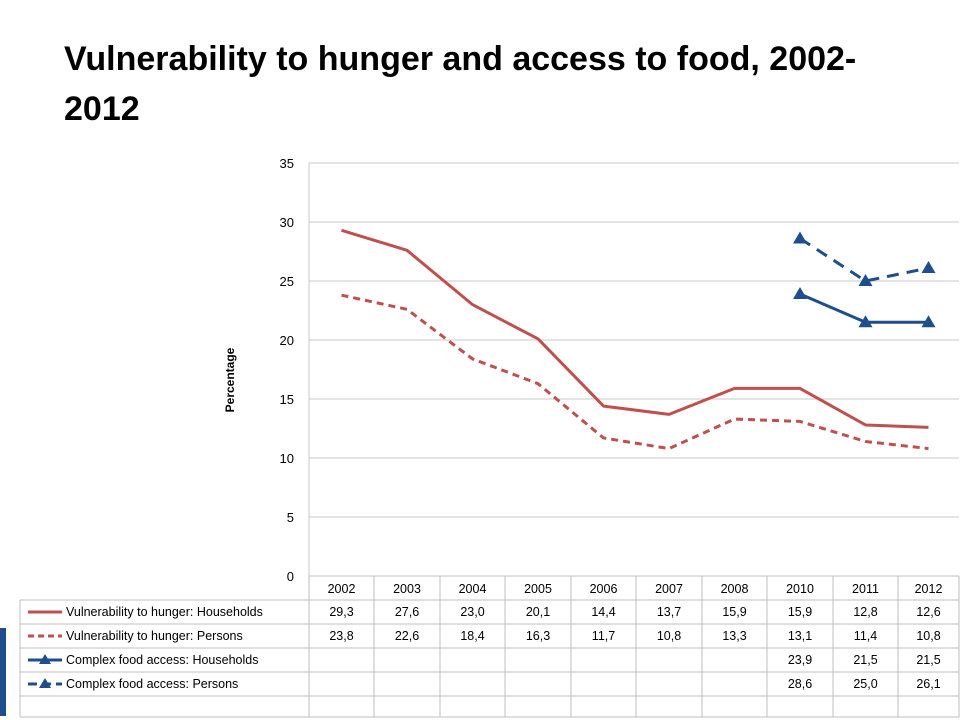 This screenshot has height=720, width=960. I want to click on legend-label: Complex food access: Persons, so click(152, 684).